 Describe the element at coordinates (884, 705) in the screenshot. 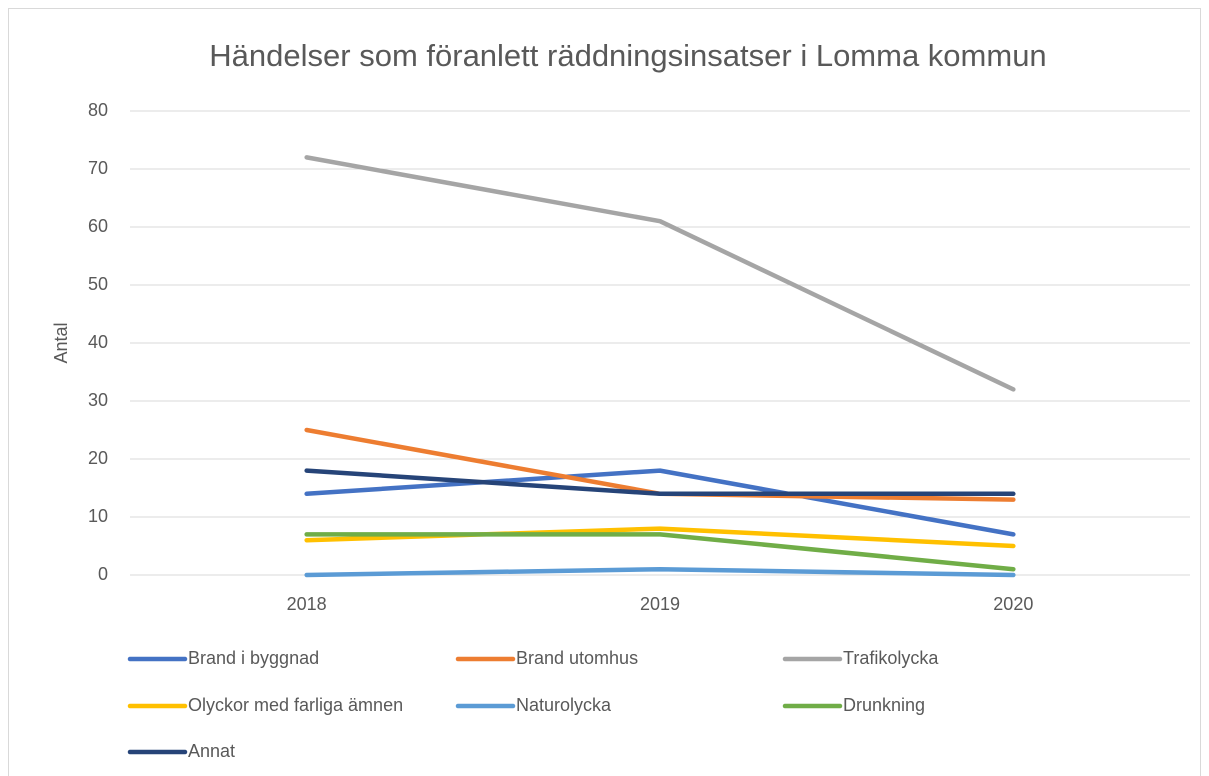

I see `legend-label: Drunkning` at that location.